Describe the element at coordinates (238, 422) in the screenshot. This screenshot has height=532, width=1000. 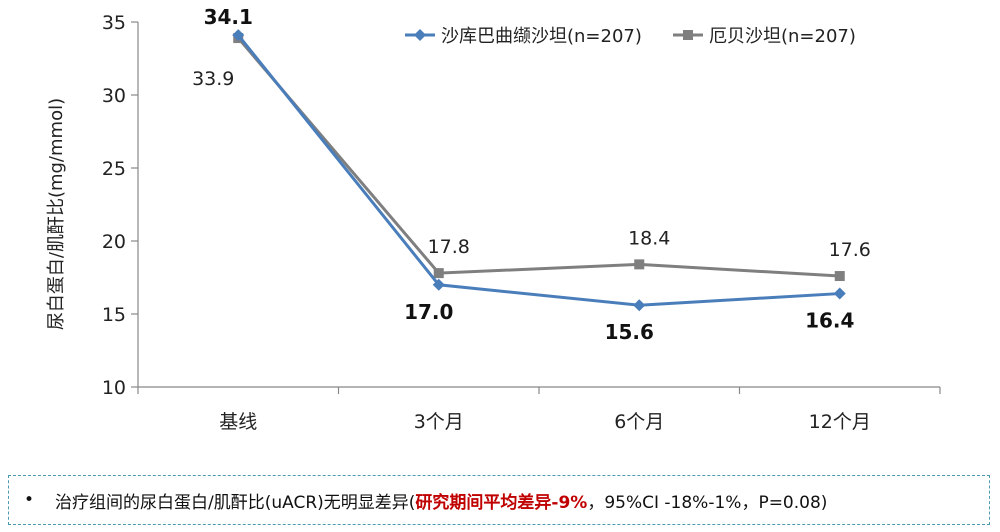
I see `x-tick-label: 基线` at that location.